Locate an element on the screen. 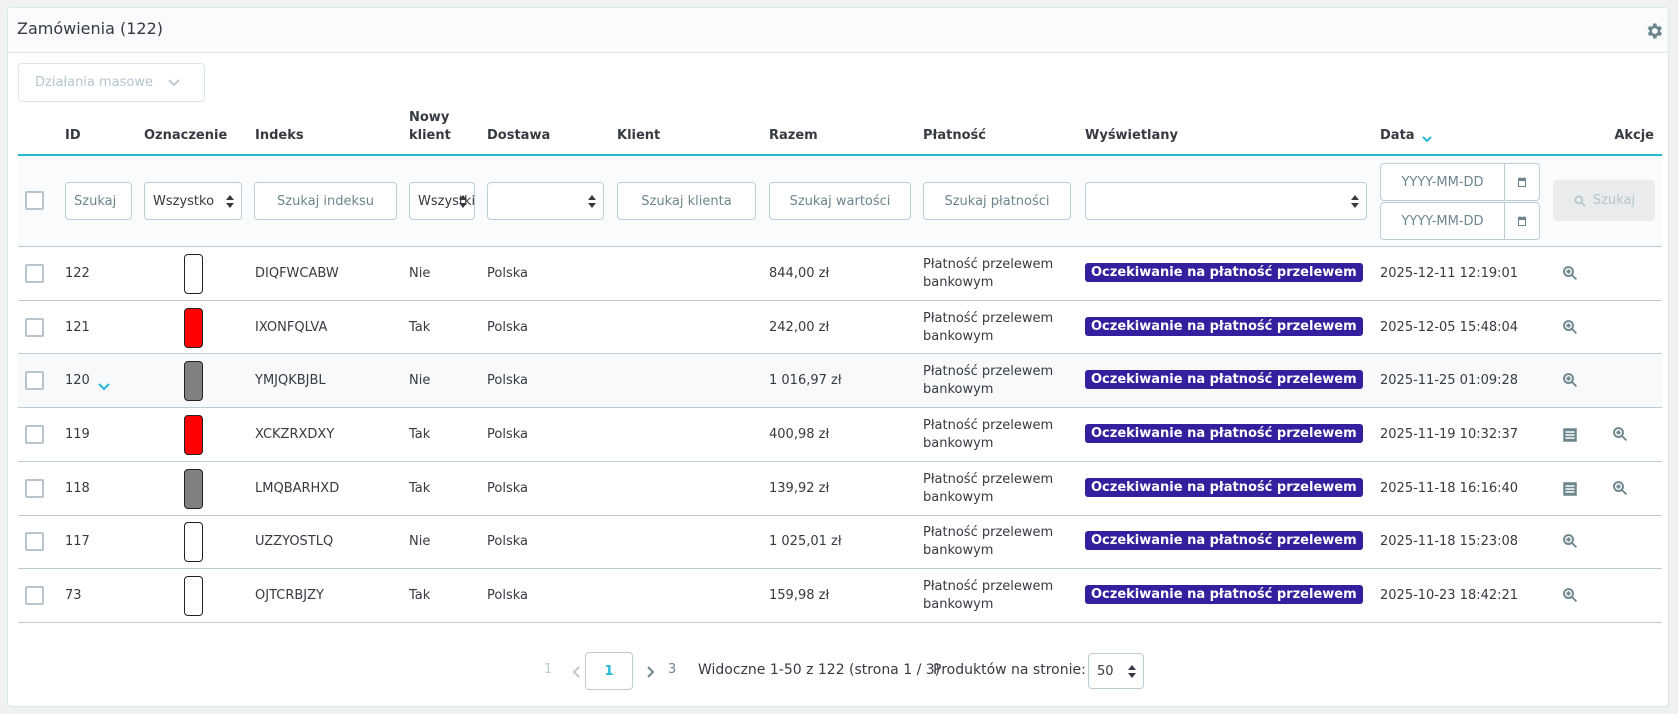 The width and height of the screenshot is (1678, 714). page-prev is located at coordinates (576, 671).